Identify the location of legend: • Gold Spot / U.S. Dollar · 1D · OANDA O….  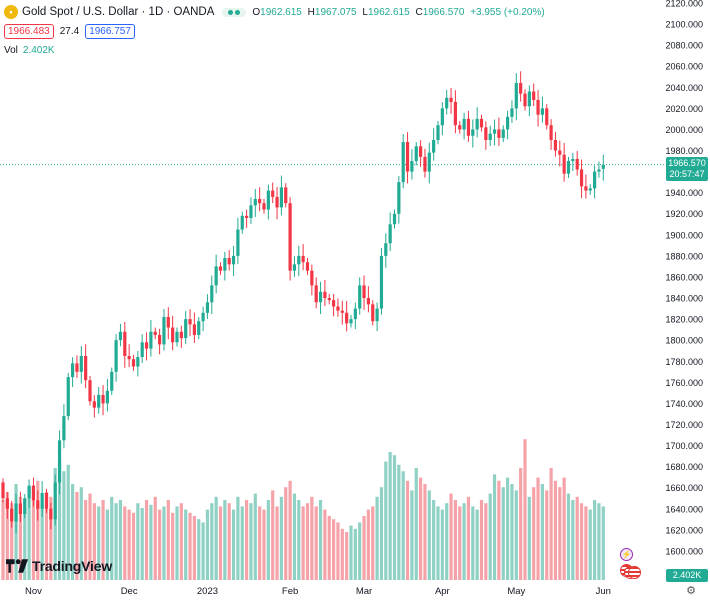
(274, 30).